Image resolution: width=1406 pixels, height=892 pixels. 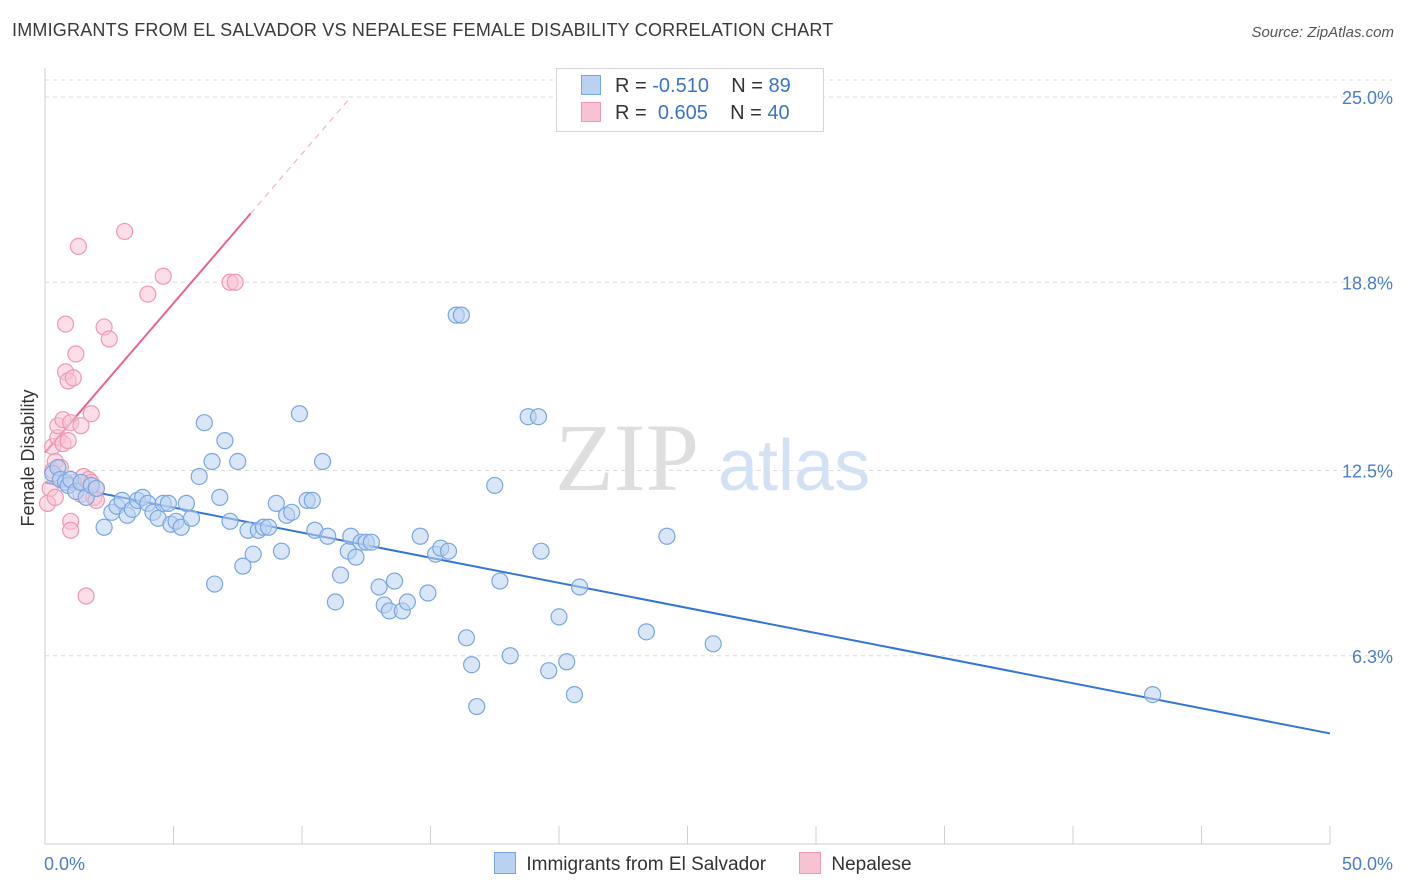 What do you see at coordinates (1322, 32) in the screenshot?
I see `source-label: Source: ZipAtlas.com` at bounding box center [1322, 32].